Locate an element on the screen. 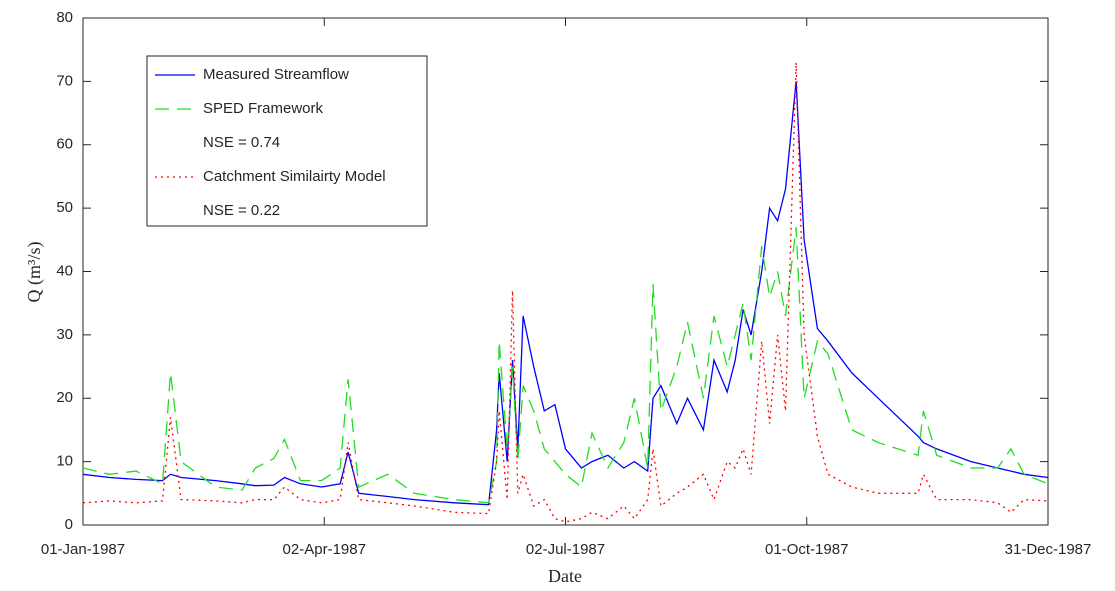 Image resolution: width=1115 pixels, height=591 pixels. legend-label: Measured Streamflow is located at coordinates (276, 74).